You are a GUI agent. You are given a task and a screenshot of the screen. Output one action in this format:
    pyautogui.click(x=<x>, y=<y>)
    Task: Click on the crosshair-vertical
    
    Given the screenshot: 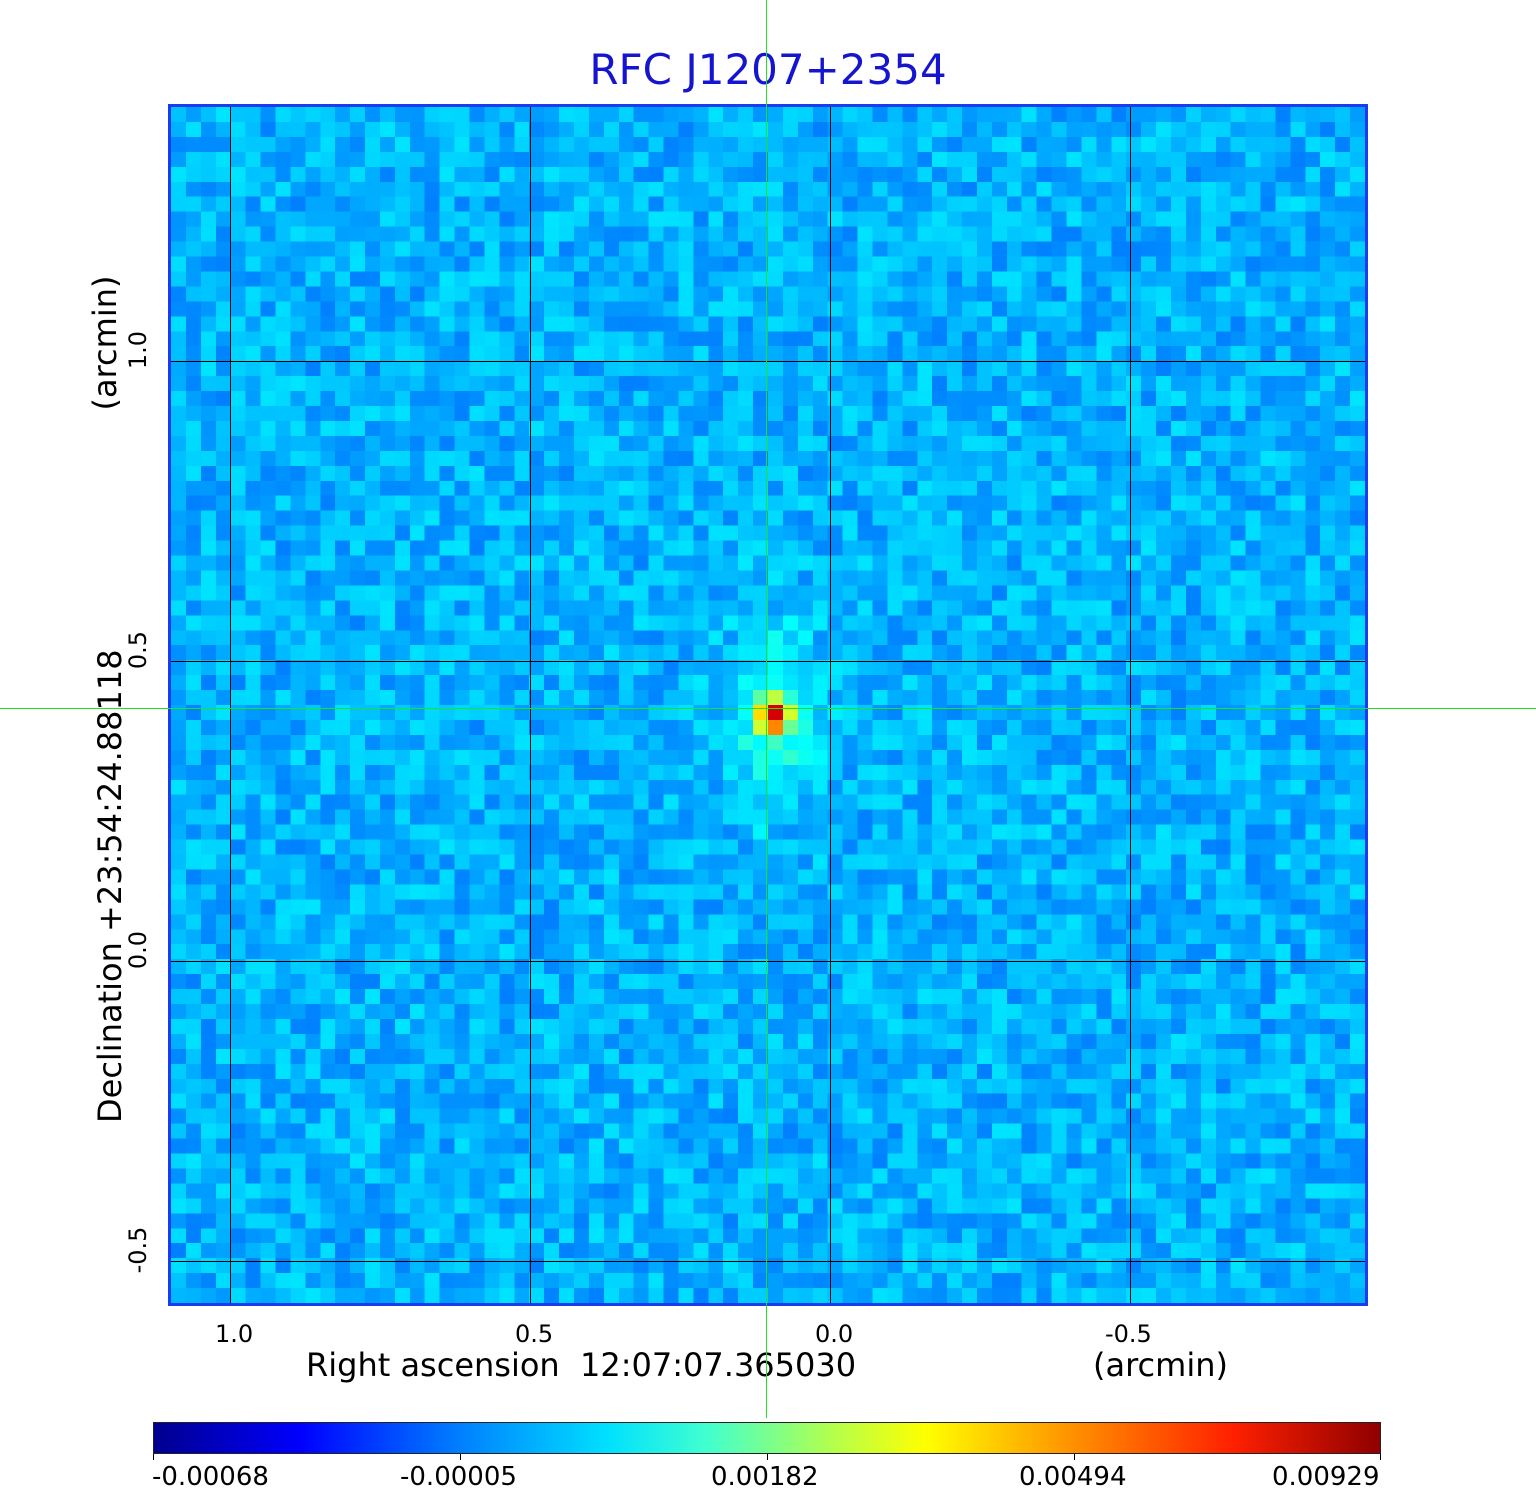 What is the action you would take?
    pyautogui.click(x=766, y=709)
    